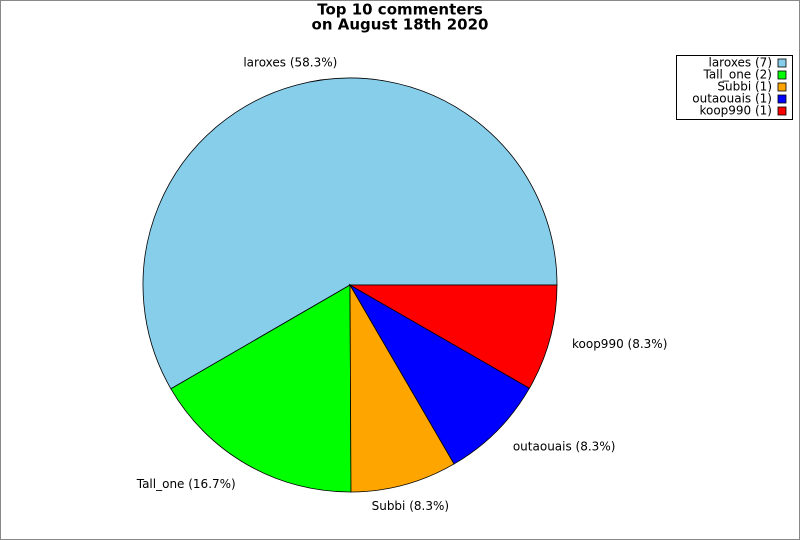 The height and width of the screenshot is (540, 800). Describe the element at coordinates (737, 75) in the screenshot. I see `legend-label: Tall_one (2)` at that location.